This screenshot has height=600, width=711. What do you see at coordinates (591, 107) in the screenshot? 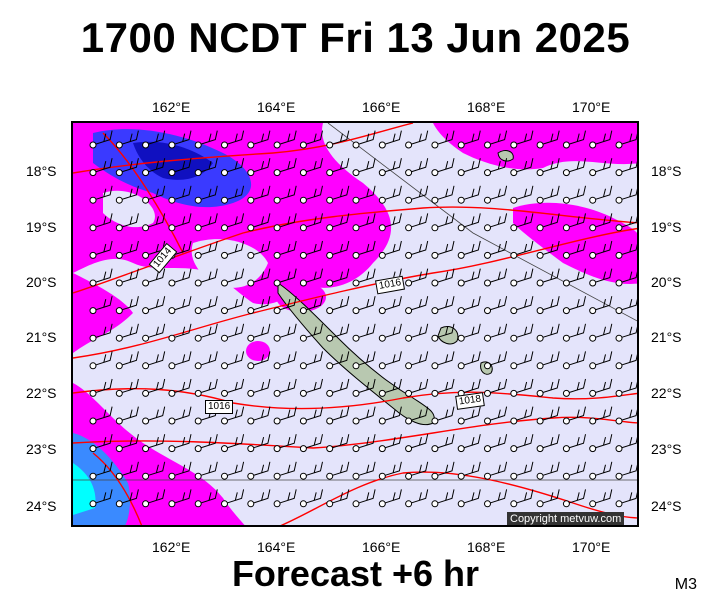
I see `lon-label-top-170: 170°E` at bounding box center [591, 107].